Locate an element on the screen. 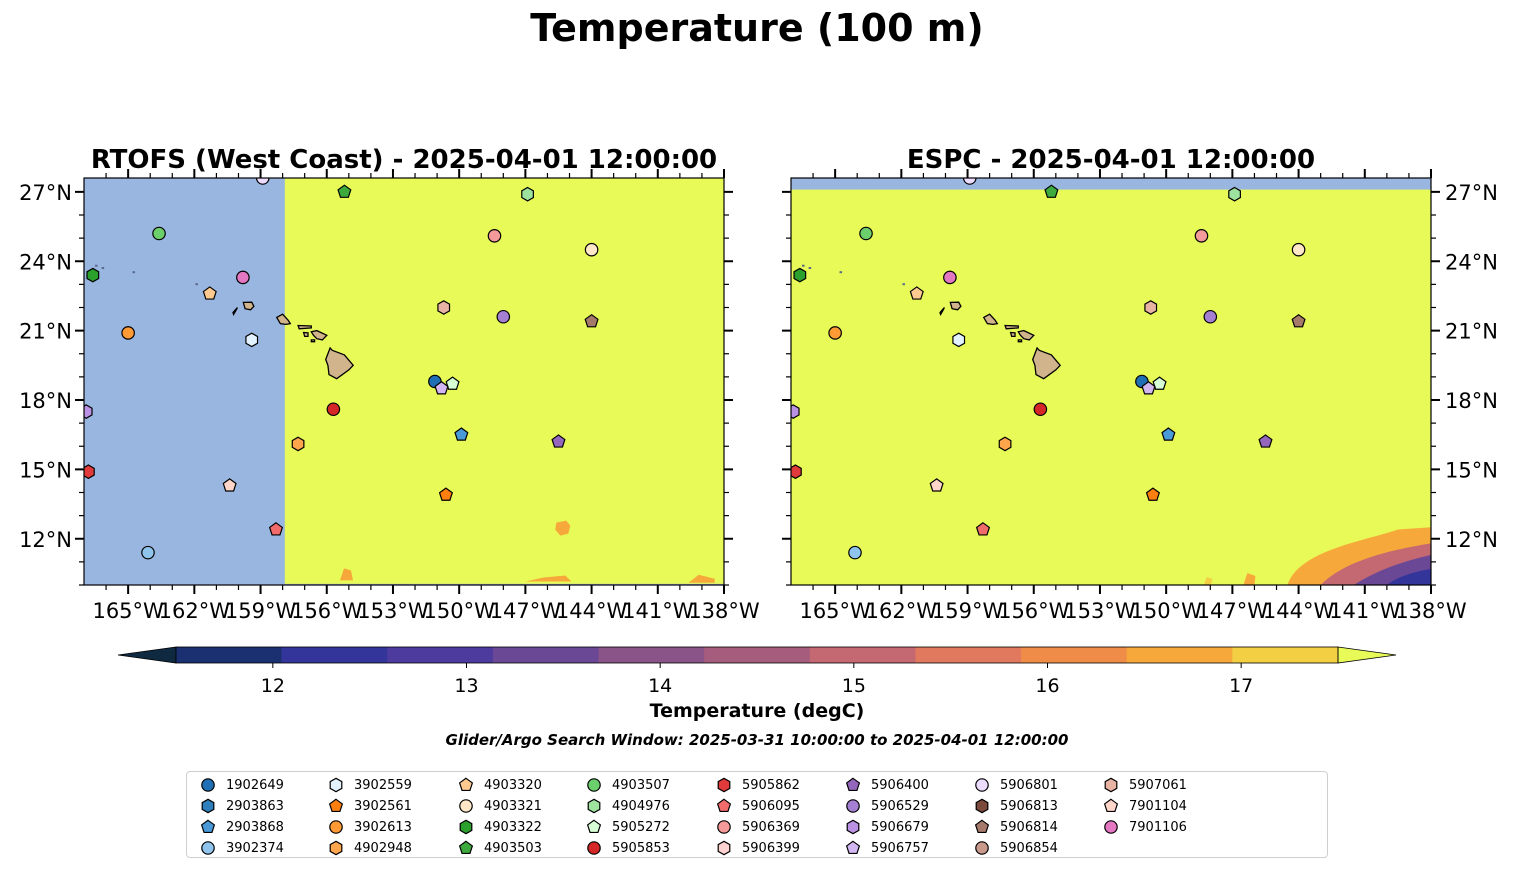  x-tick-label: 162°W is located at coordinates (902, 611).